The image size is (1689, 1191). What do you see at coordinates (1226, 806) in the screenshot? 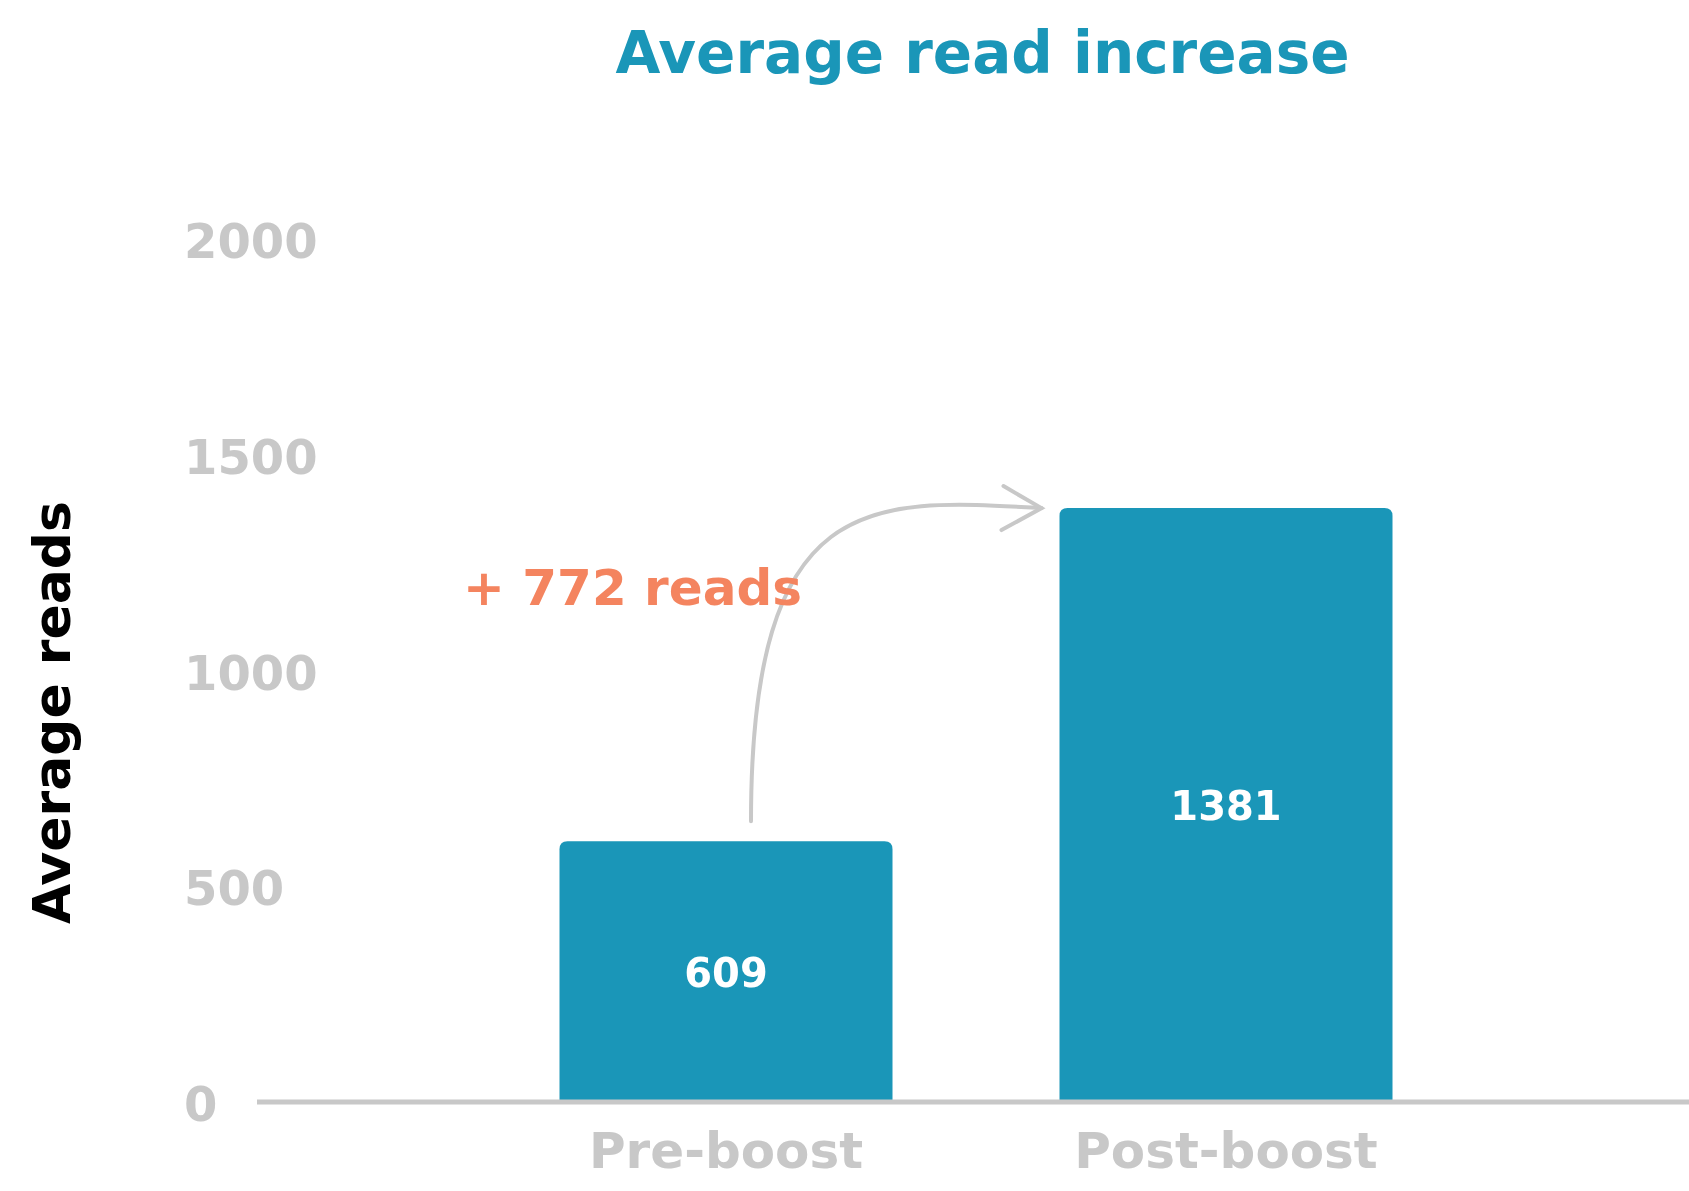
I see `data-label: 1381` at bounding box center [1226, 806].